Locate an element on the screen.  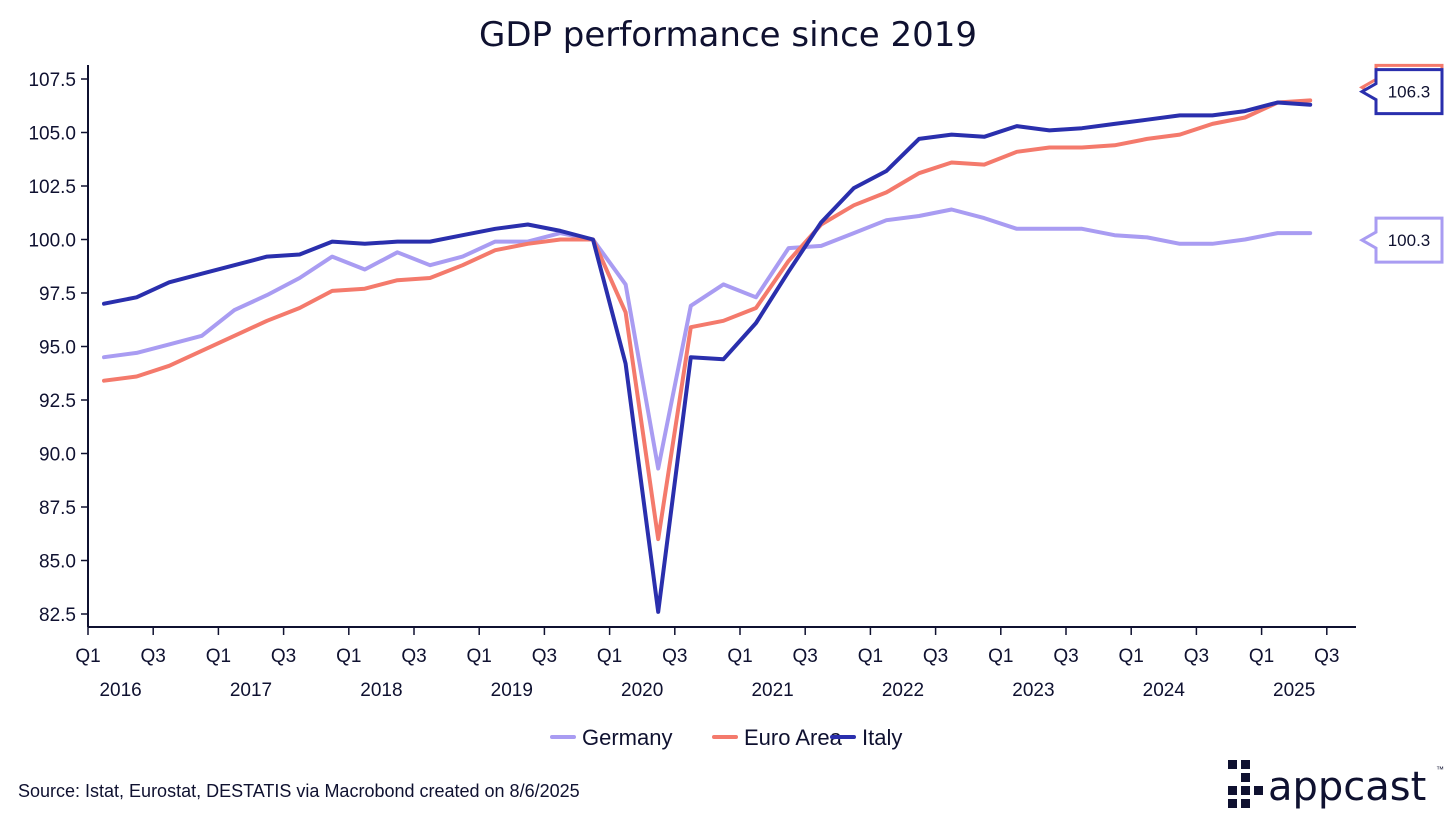
y-tick-label: 90.0 is located at coordinates (57, 455).